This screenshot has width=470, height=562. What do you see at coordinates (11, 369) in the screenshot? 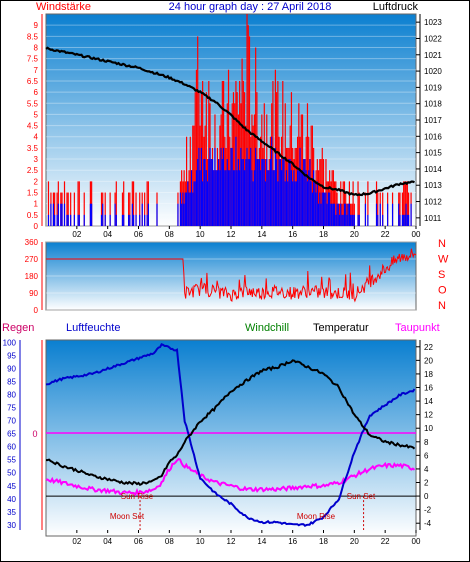
I see `humidity-tick-label: 90` at bounding box center [11, 369].